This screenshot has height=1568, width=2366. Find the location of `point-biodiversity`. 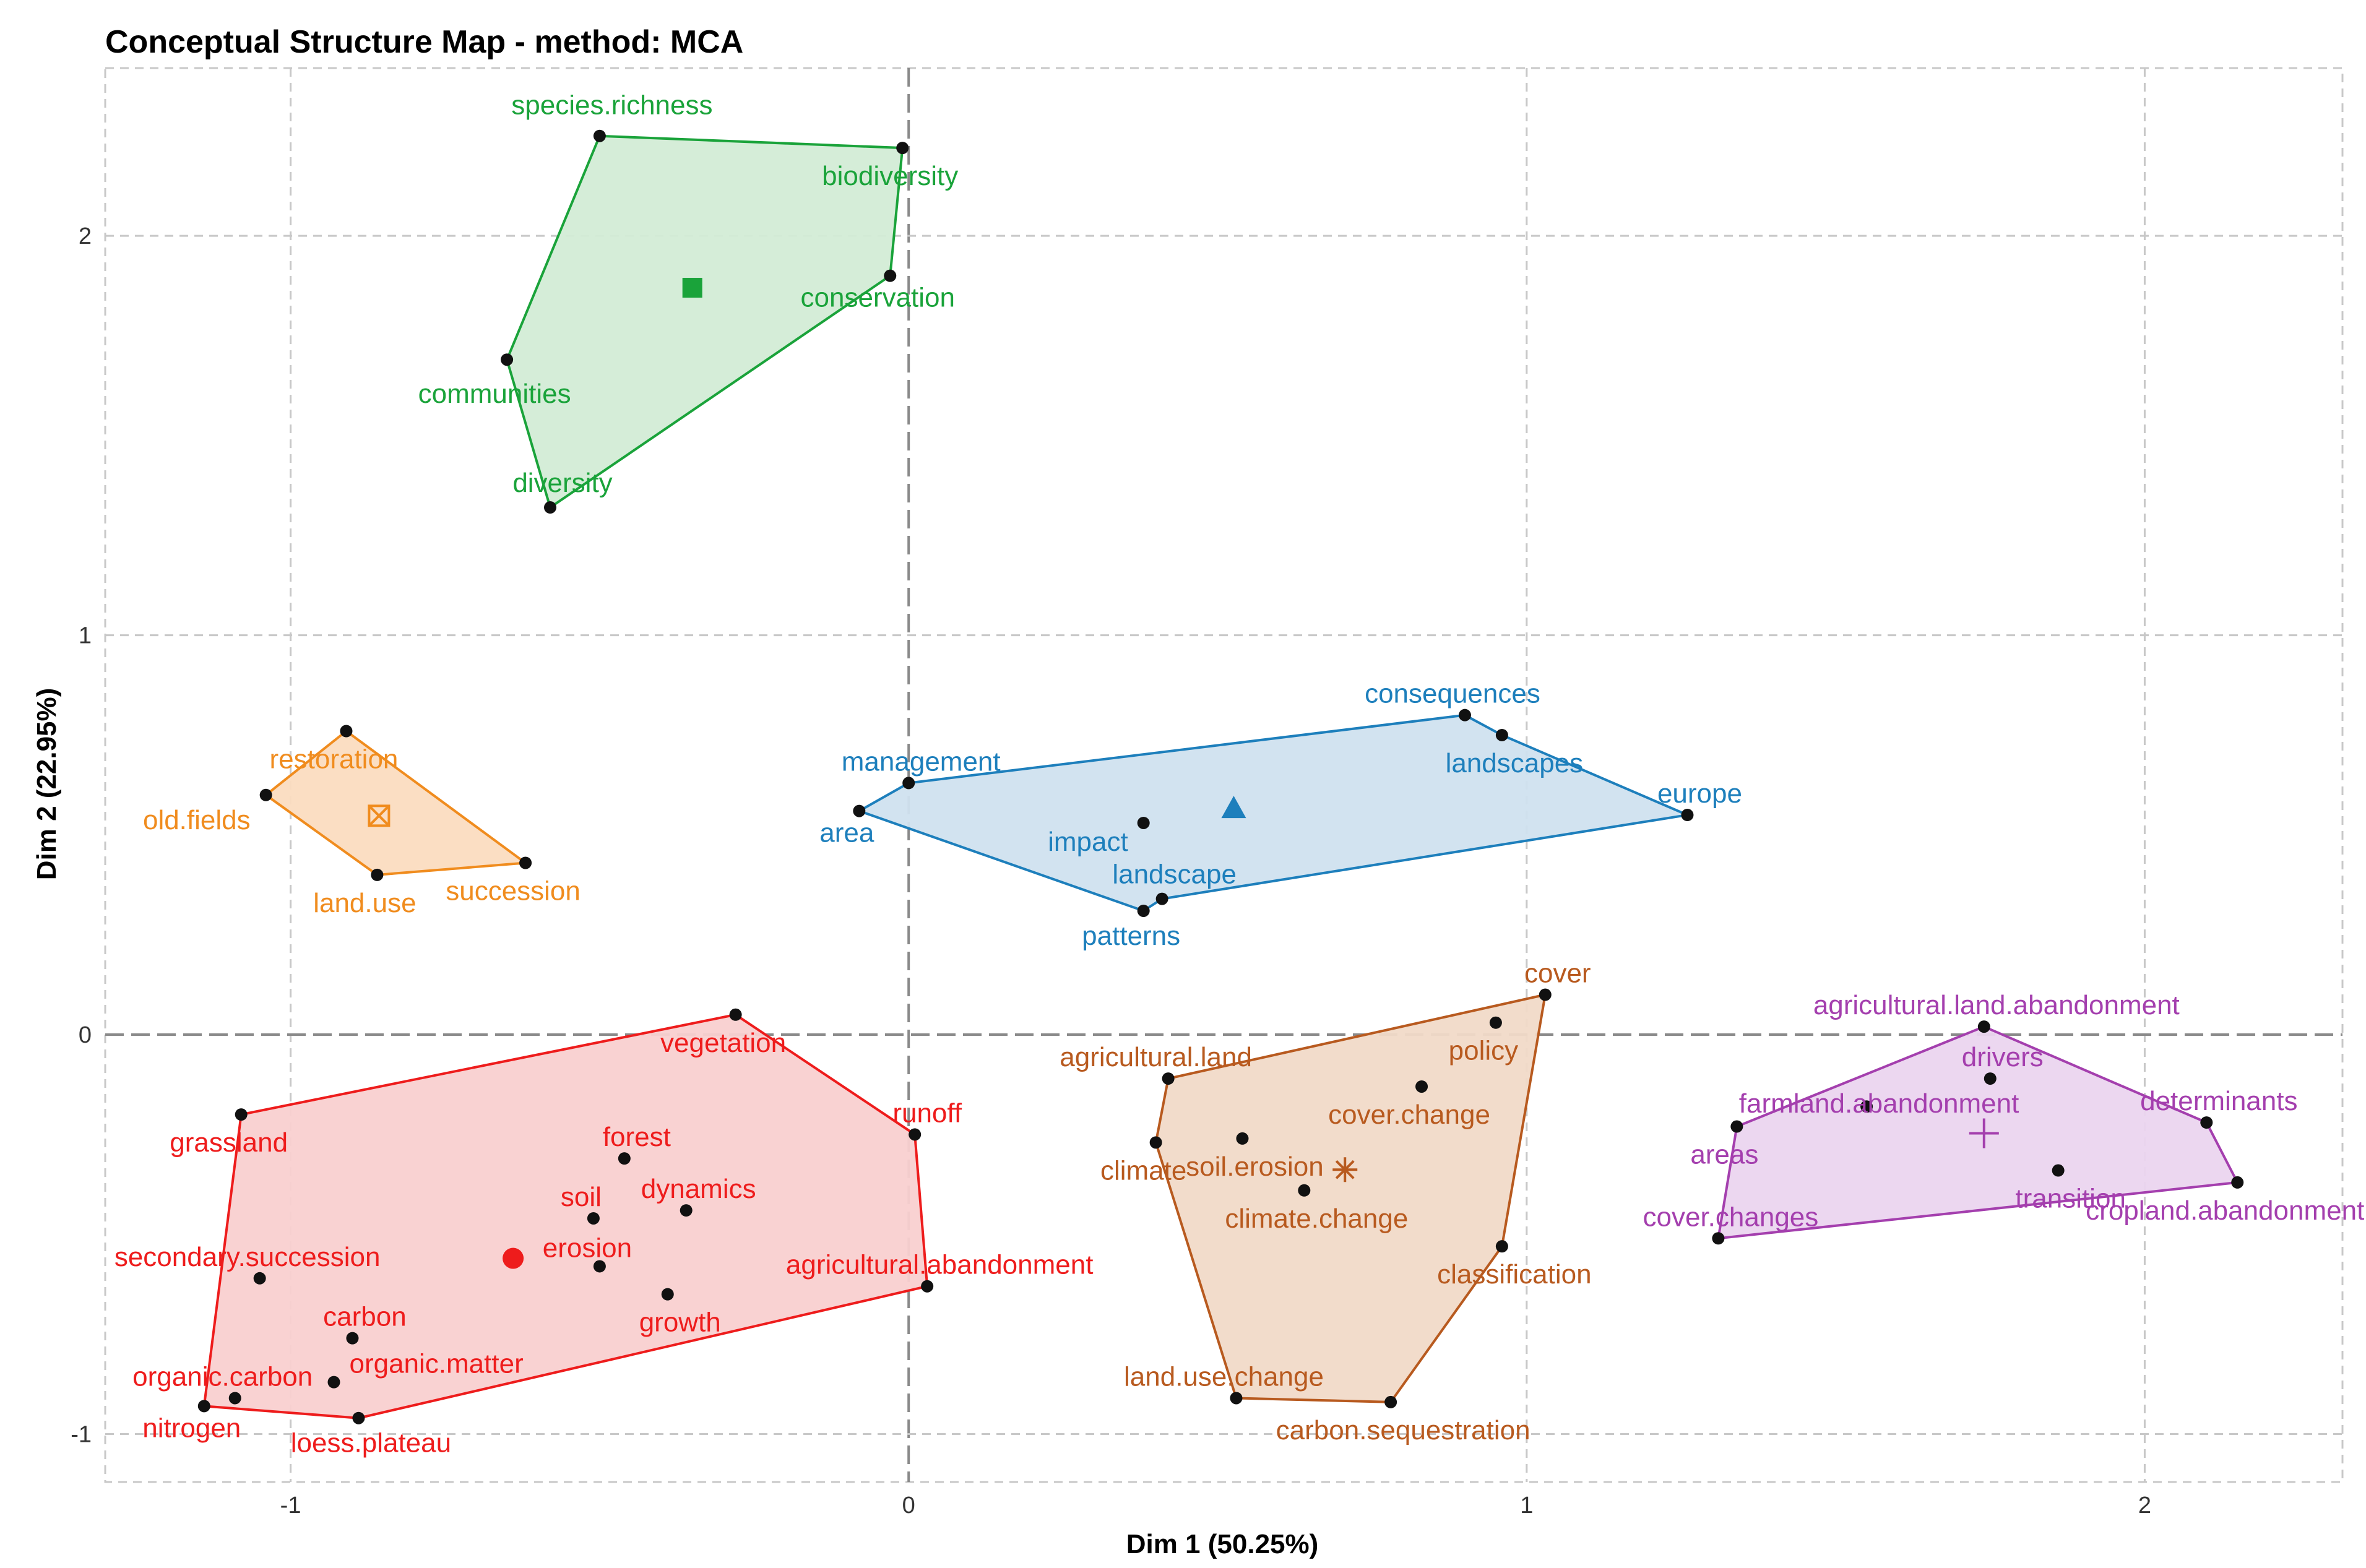

point-biodiversity is located at coordinates (903, 148).